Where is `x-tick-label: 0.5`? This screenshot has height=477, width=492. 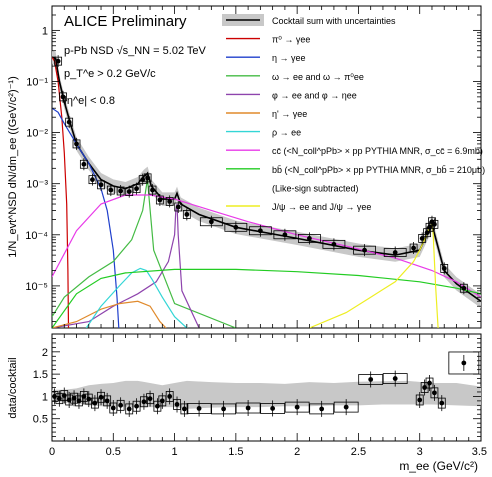 x-tick-label: 0.5 is located at coordinates (113, 452).